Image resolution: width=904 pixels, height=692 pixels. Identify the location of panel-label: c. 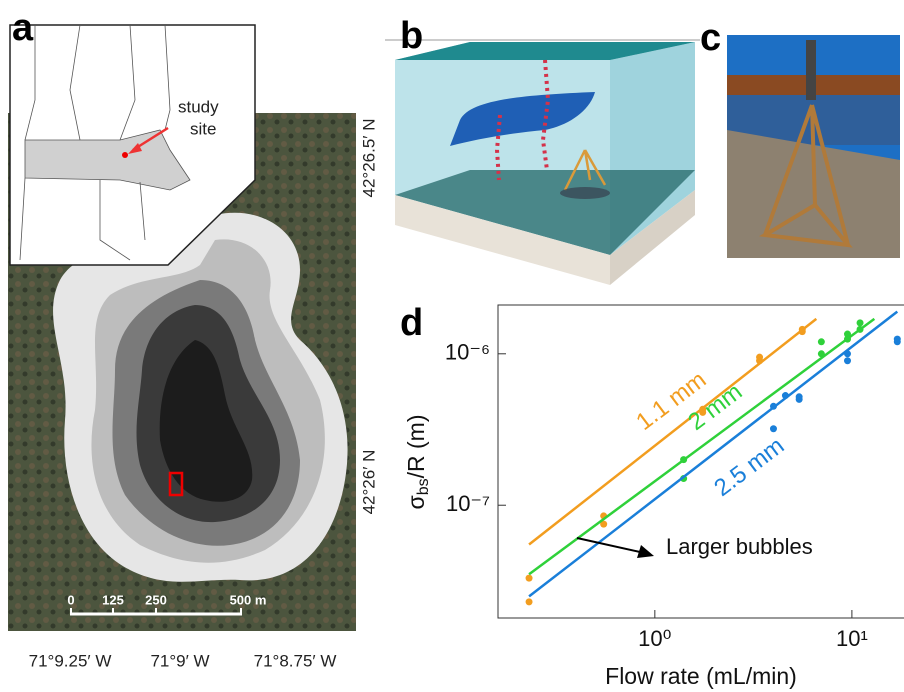
(710, 38).